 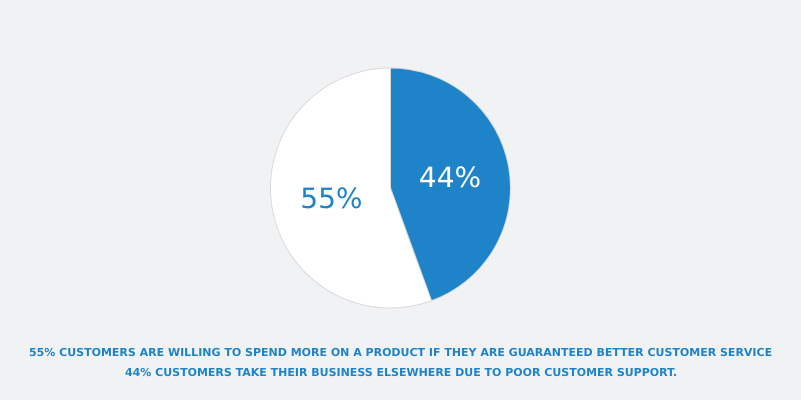 What do you see at coordinates (450, 177) in the screenshot?
I see `data-label: 44%` at bounding box center [450, 177].